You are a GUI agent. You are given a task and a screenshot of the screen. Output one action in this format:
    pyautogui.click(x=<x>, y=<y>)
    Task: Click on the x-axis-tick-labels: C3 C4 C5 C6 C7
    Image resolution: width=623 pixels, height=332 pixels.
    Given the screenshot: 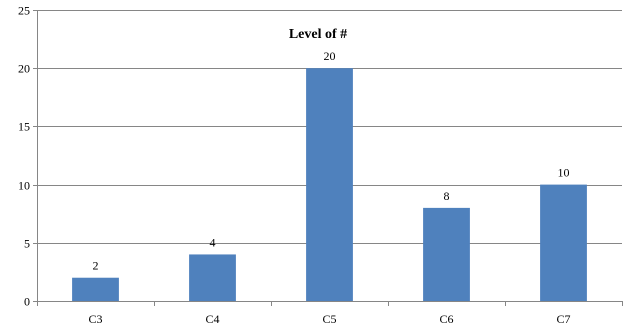 What is the action you would take?
    pyautogui.click(x=329, y=319)
    